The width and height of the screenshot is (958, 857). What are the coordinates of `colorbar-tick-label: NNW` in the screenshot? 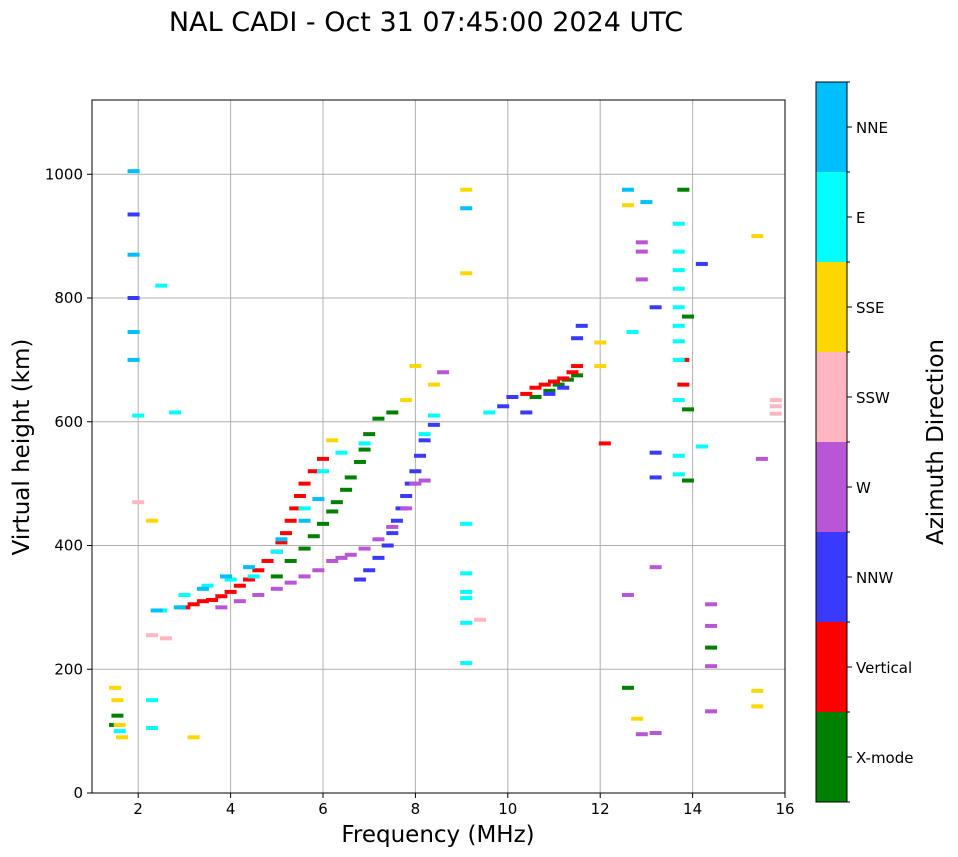 It's located at (874, 578).